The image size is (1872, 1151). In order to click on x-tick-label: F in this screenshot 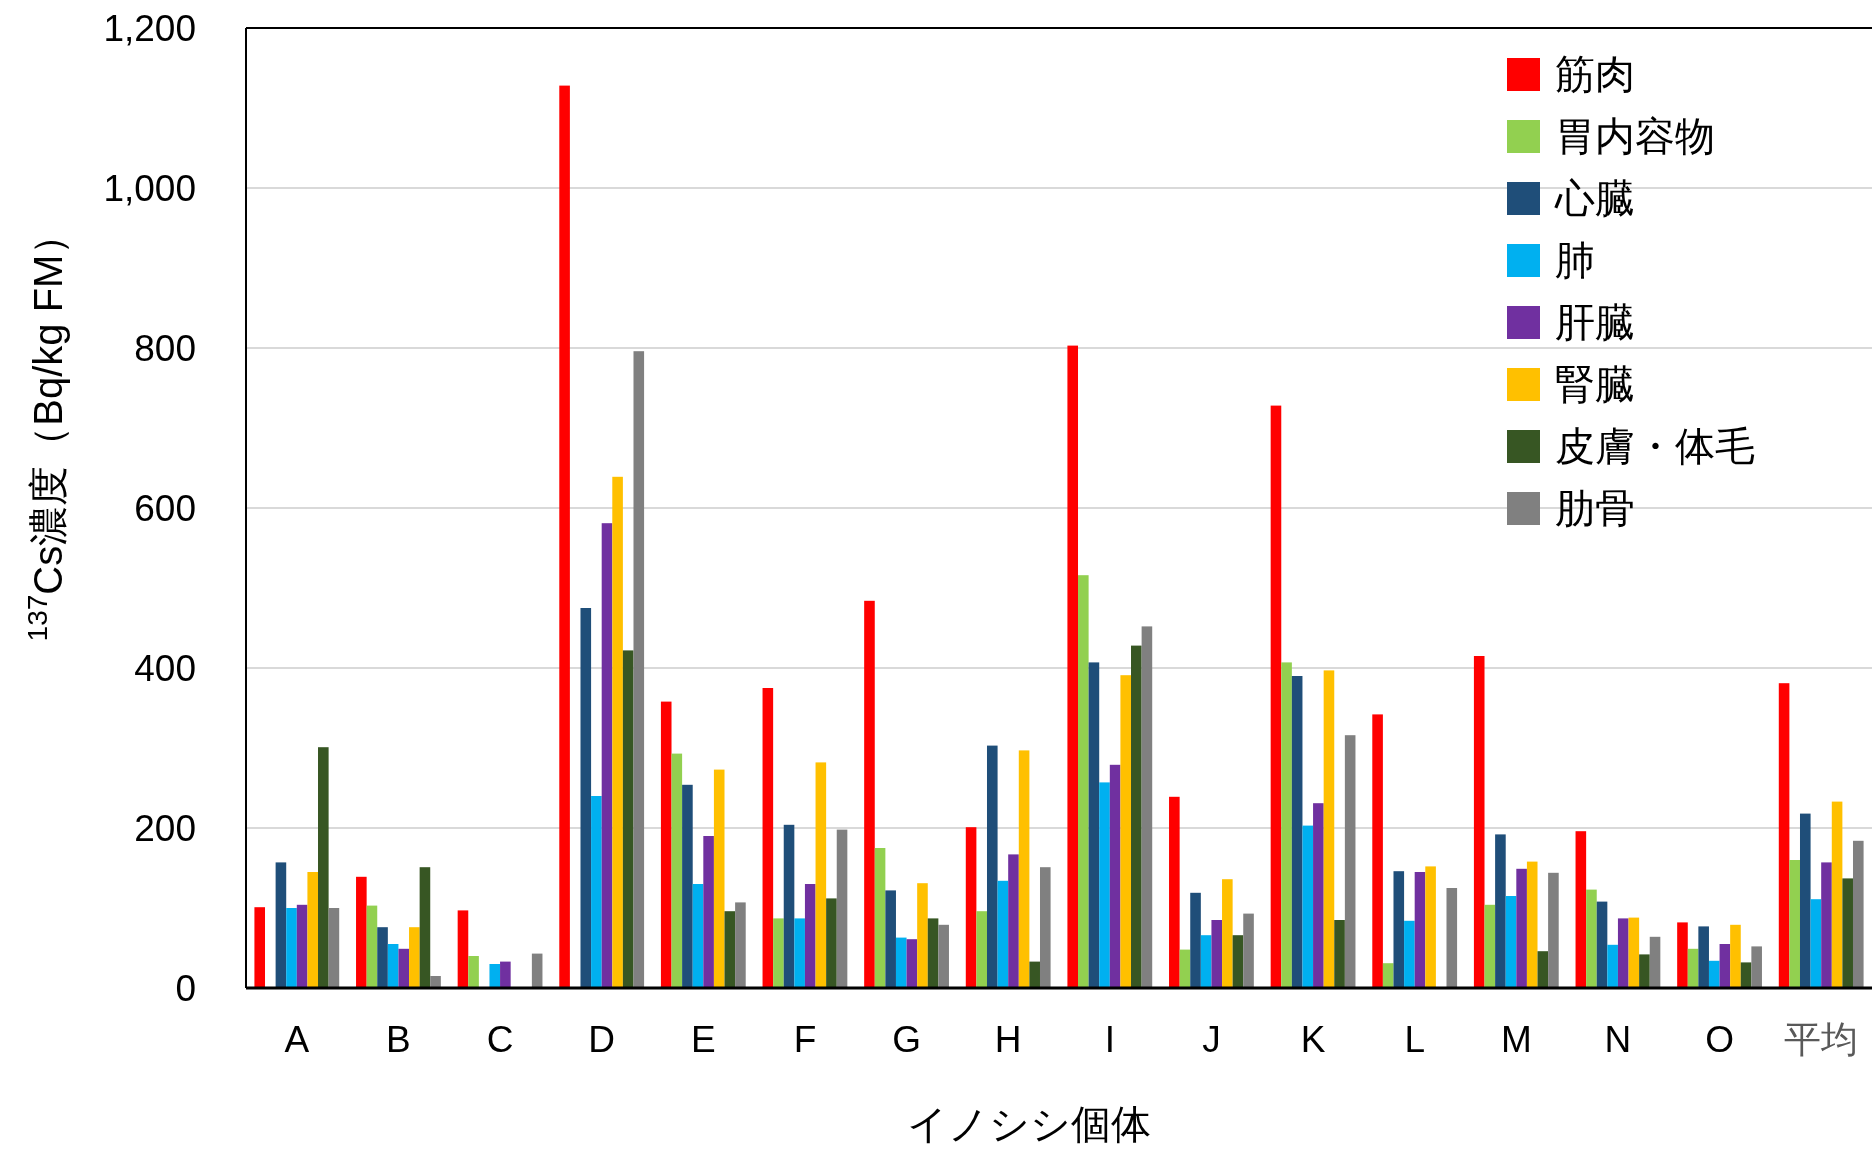, I will do `click(805, 1039)`.